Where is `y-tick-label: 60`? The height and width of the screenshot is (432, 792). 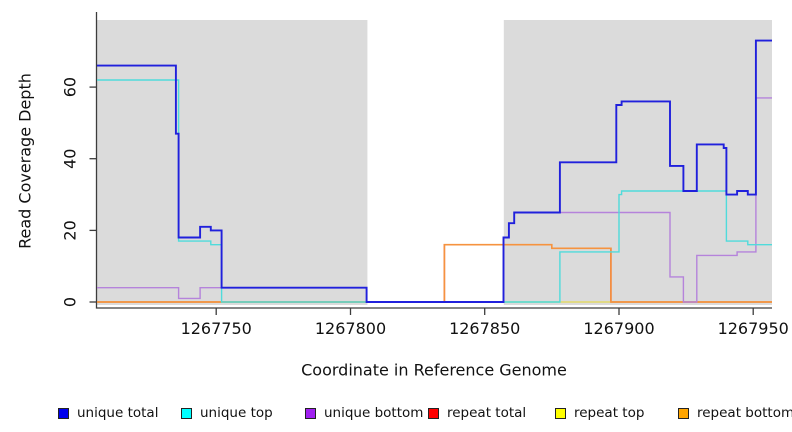
y-tick-label: 60 is located at coordinates (70, 87).